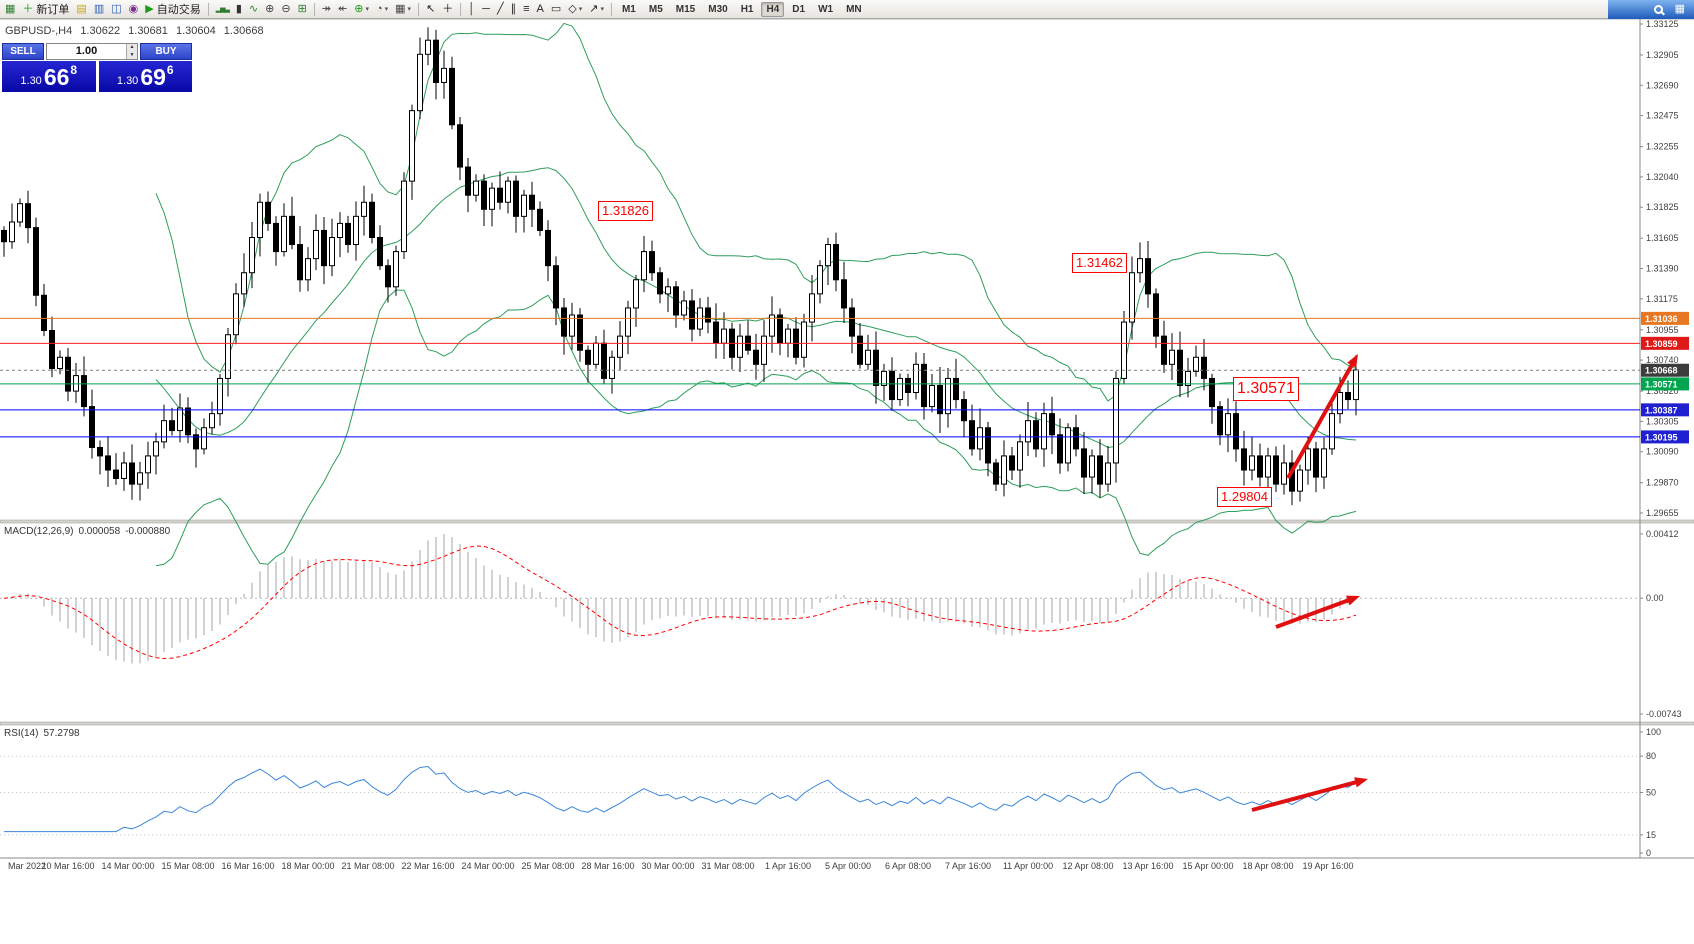 This screenshot has height=944, width=1694. Describe the element at coordinates (67, 866) in the screenshot. I see `svg-text: 10 Mar 16:00` at that location.